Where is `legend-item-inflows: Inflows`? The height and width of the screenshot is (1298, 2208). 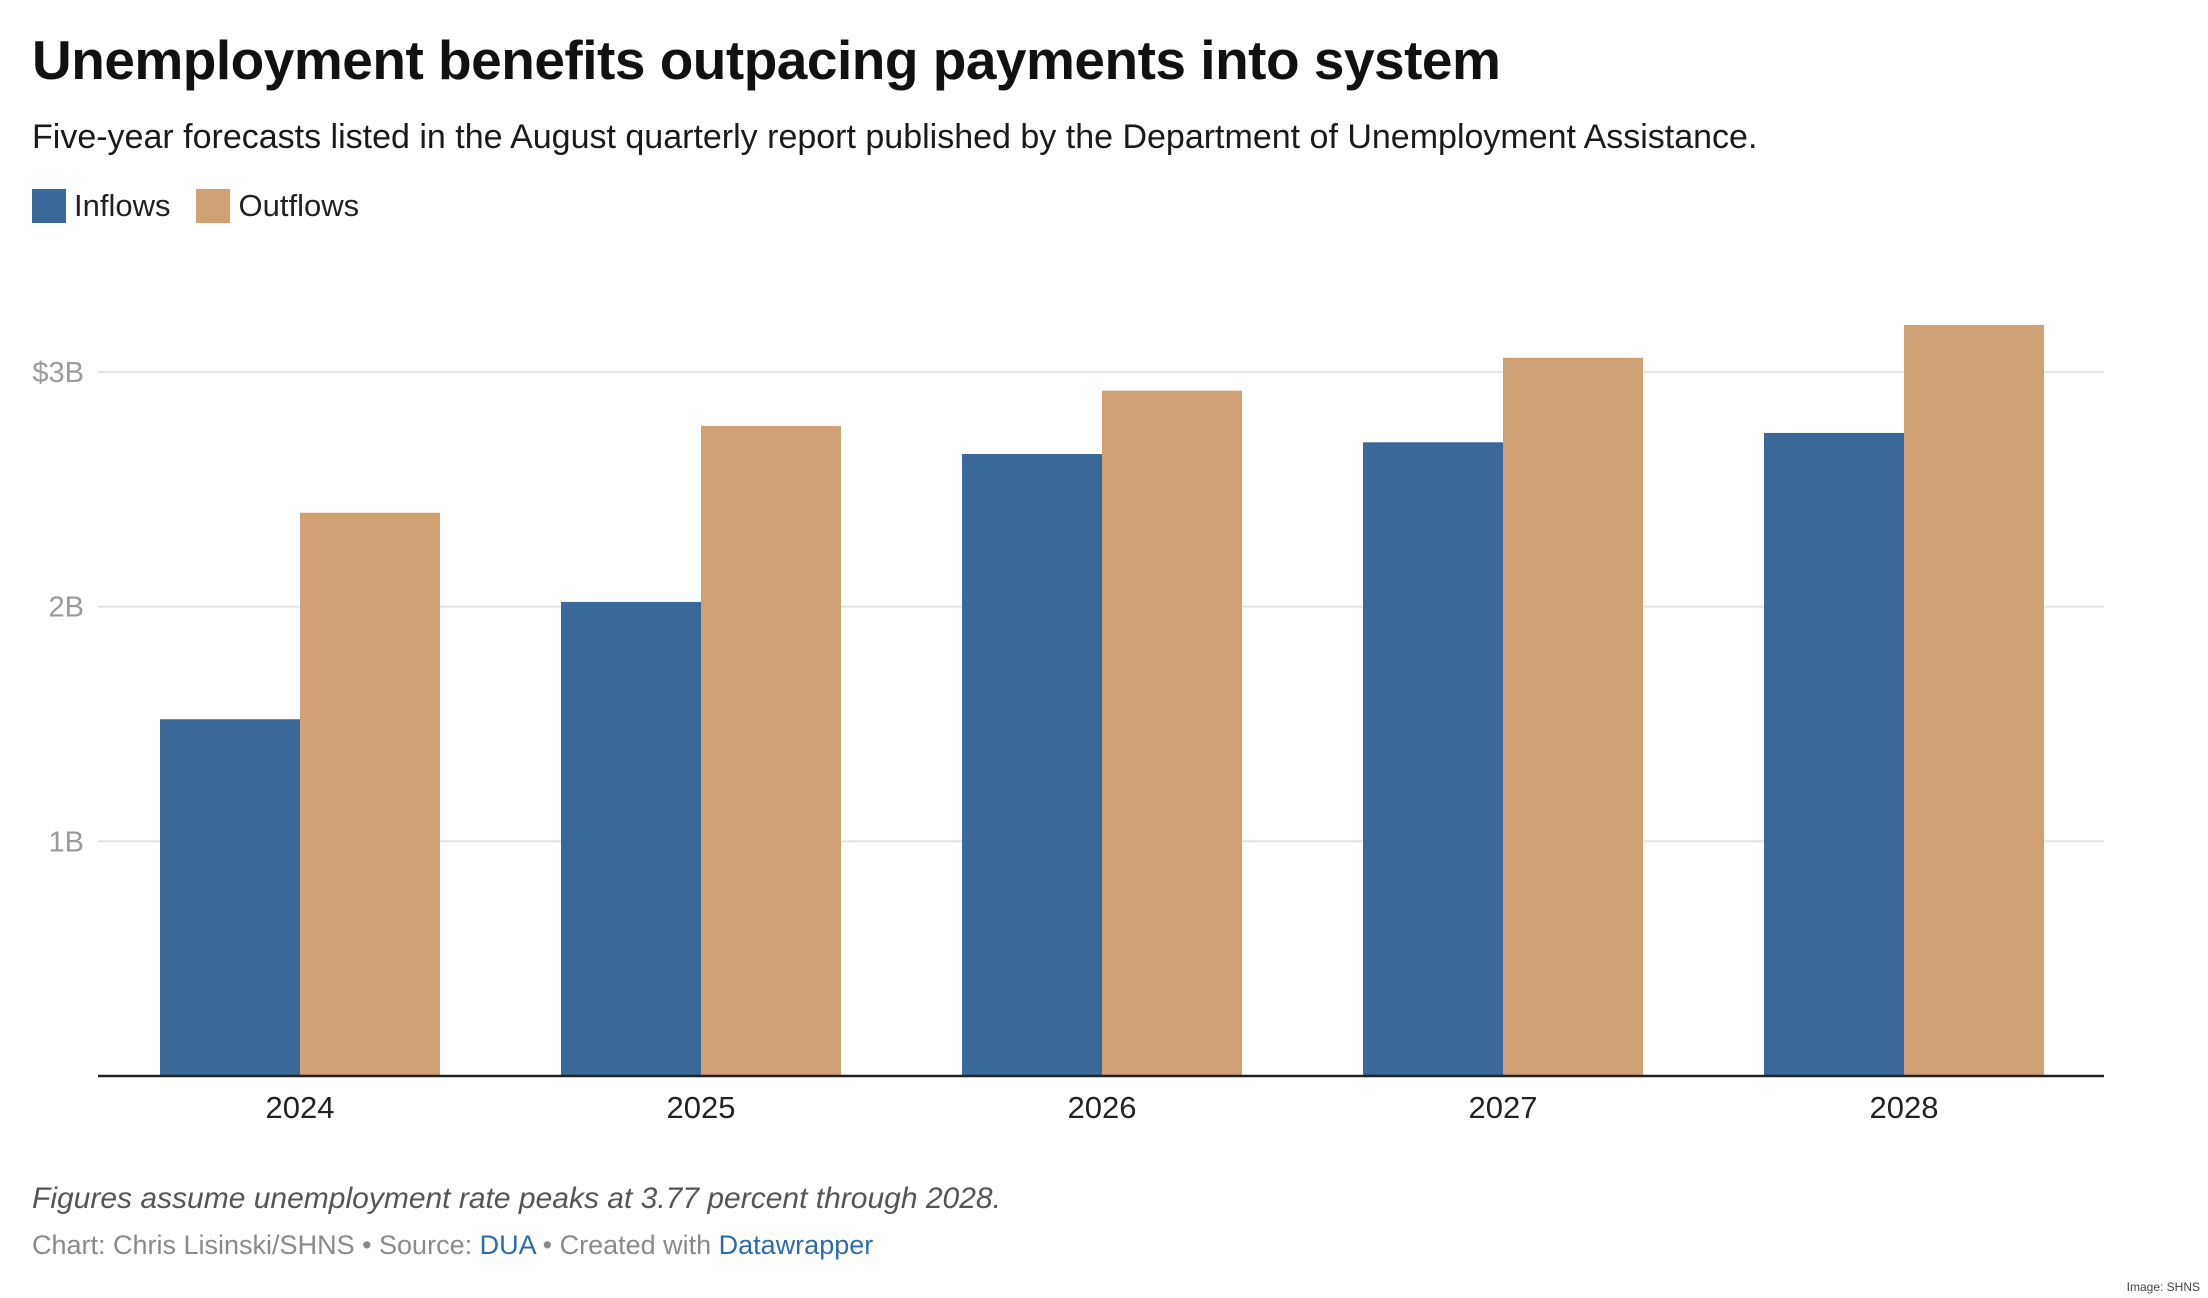
legend-item-inflows: Inflows is located at coordinates (101, 206).